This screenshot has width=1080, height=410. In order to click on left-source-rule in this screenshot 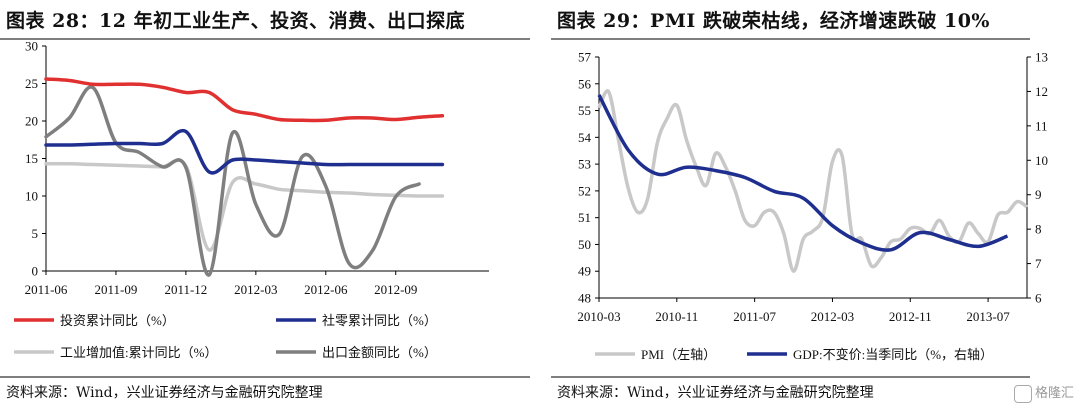, I will do `click(265, 377)`.